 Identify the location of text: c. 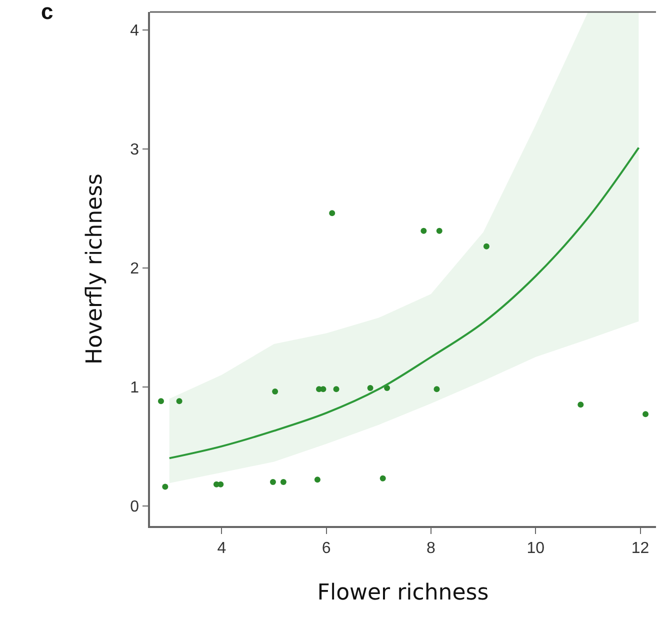
(47, 12).